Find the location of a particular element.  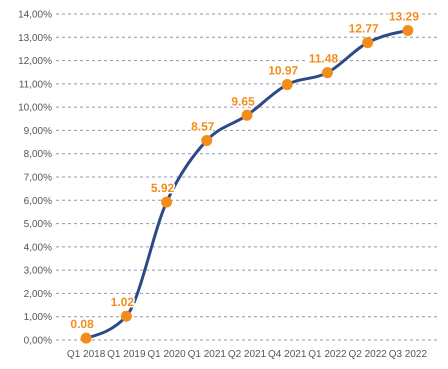

x-tick-label: Q2 2022 is located at coordinates (368, 354).